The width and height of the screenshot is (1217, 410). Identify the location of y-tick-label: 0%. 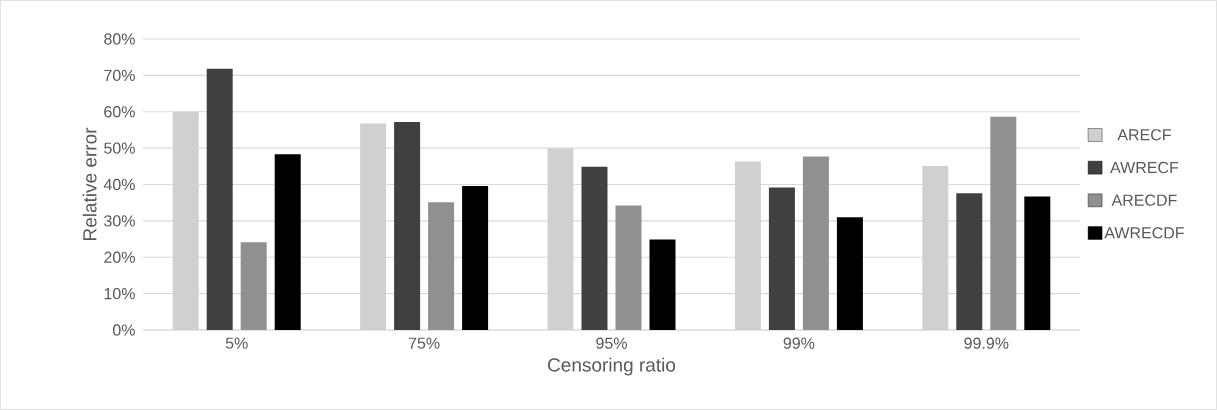
(123, 330).